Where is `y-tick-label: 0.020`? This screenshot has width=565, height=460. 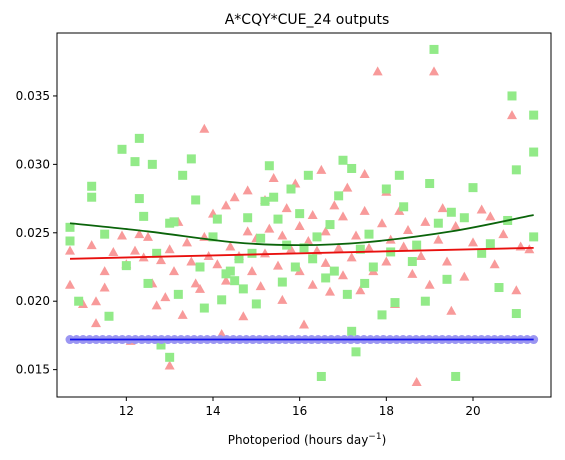
y-tick-label: 0.020 is located at coordinates (33, 301).